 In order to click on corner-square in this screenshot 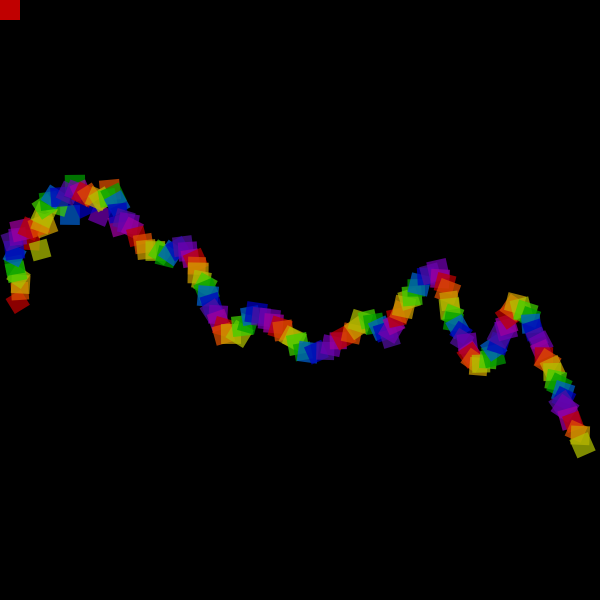, I will do `click(10, 10)`.